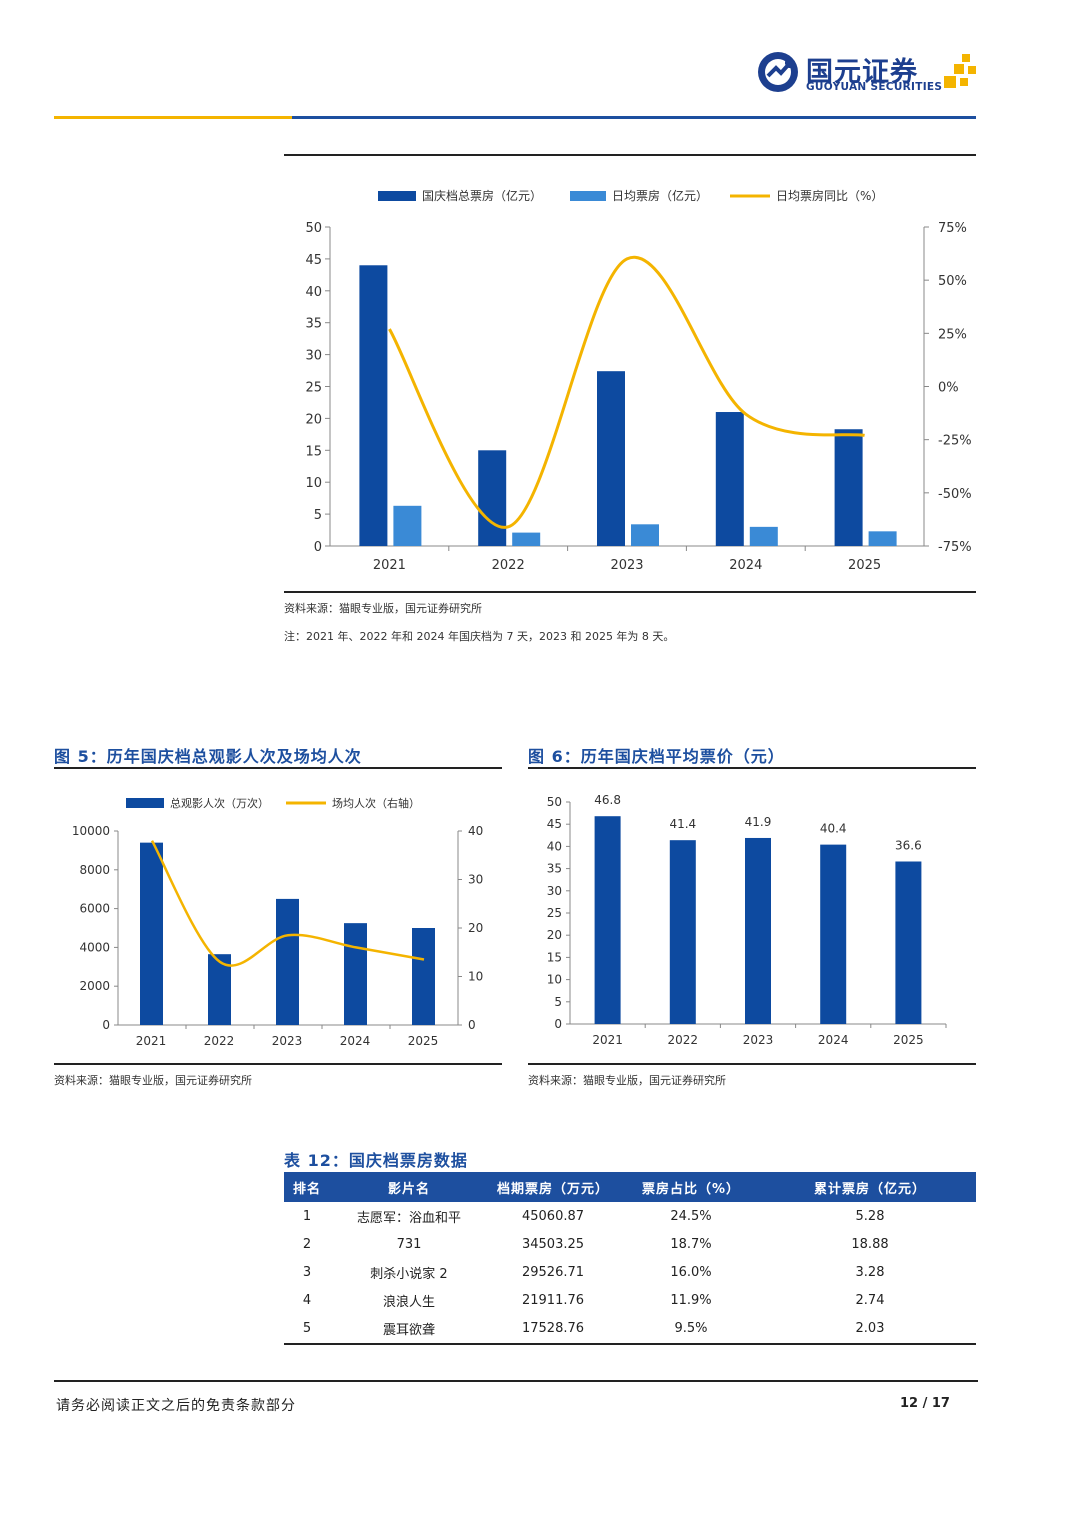 This screenshot has height=1527, width=1080. Describe the element at coordinates (94, 909) in the screenshot. I see `y-tick-label: 6000` at that location.